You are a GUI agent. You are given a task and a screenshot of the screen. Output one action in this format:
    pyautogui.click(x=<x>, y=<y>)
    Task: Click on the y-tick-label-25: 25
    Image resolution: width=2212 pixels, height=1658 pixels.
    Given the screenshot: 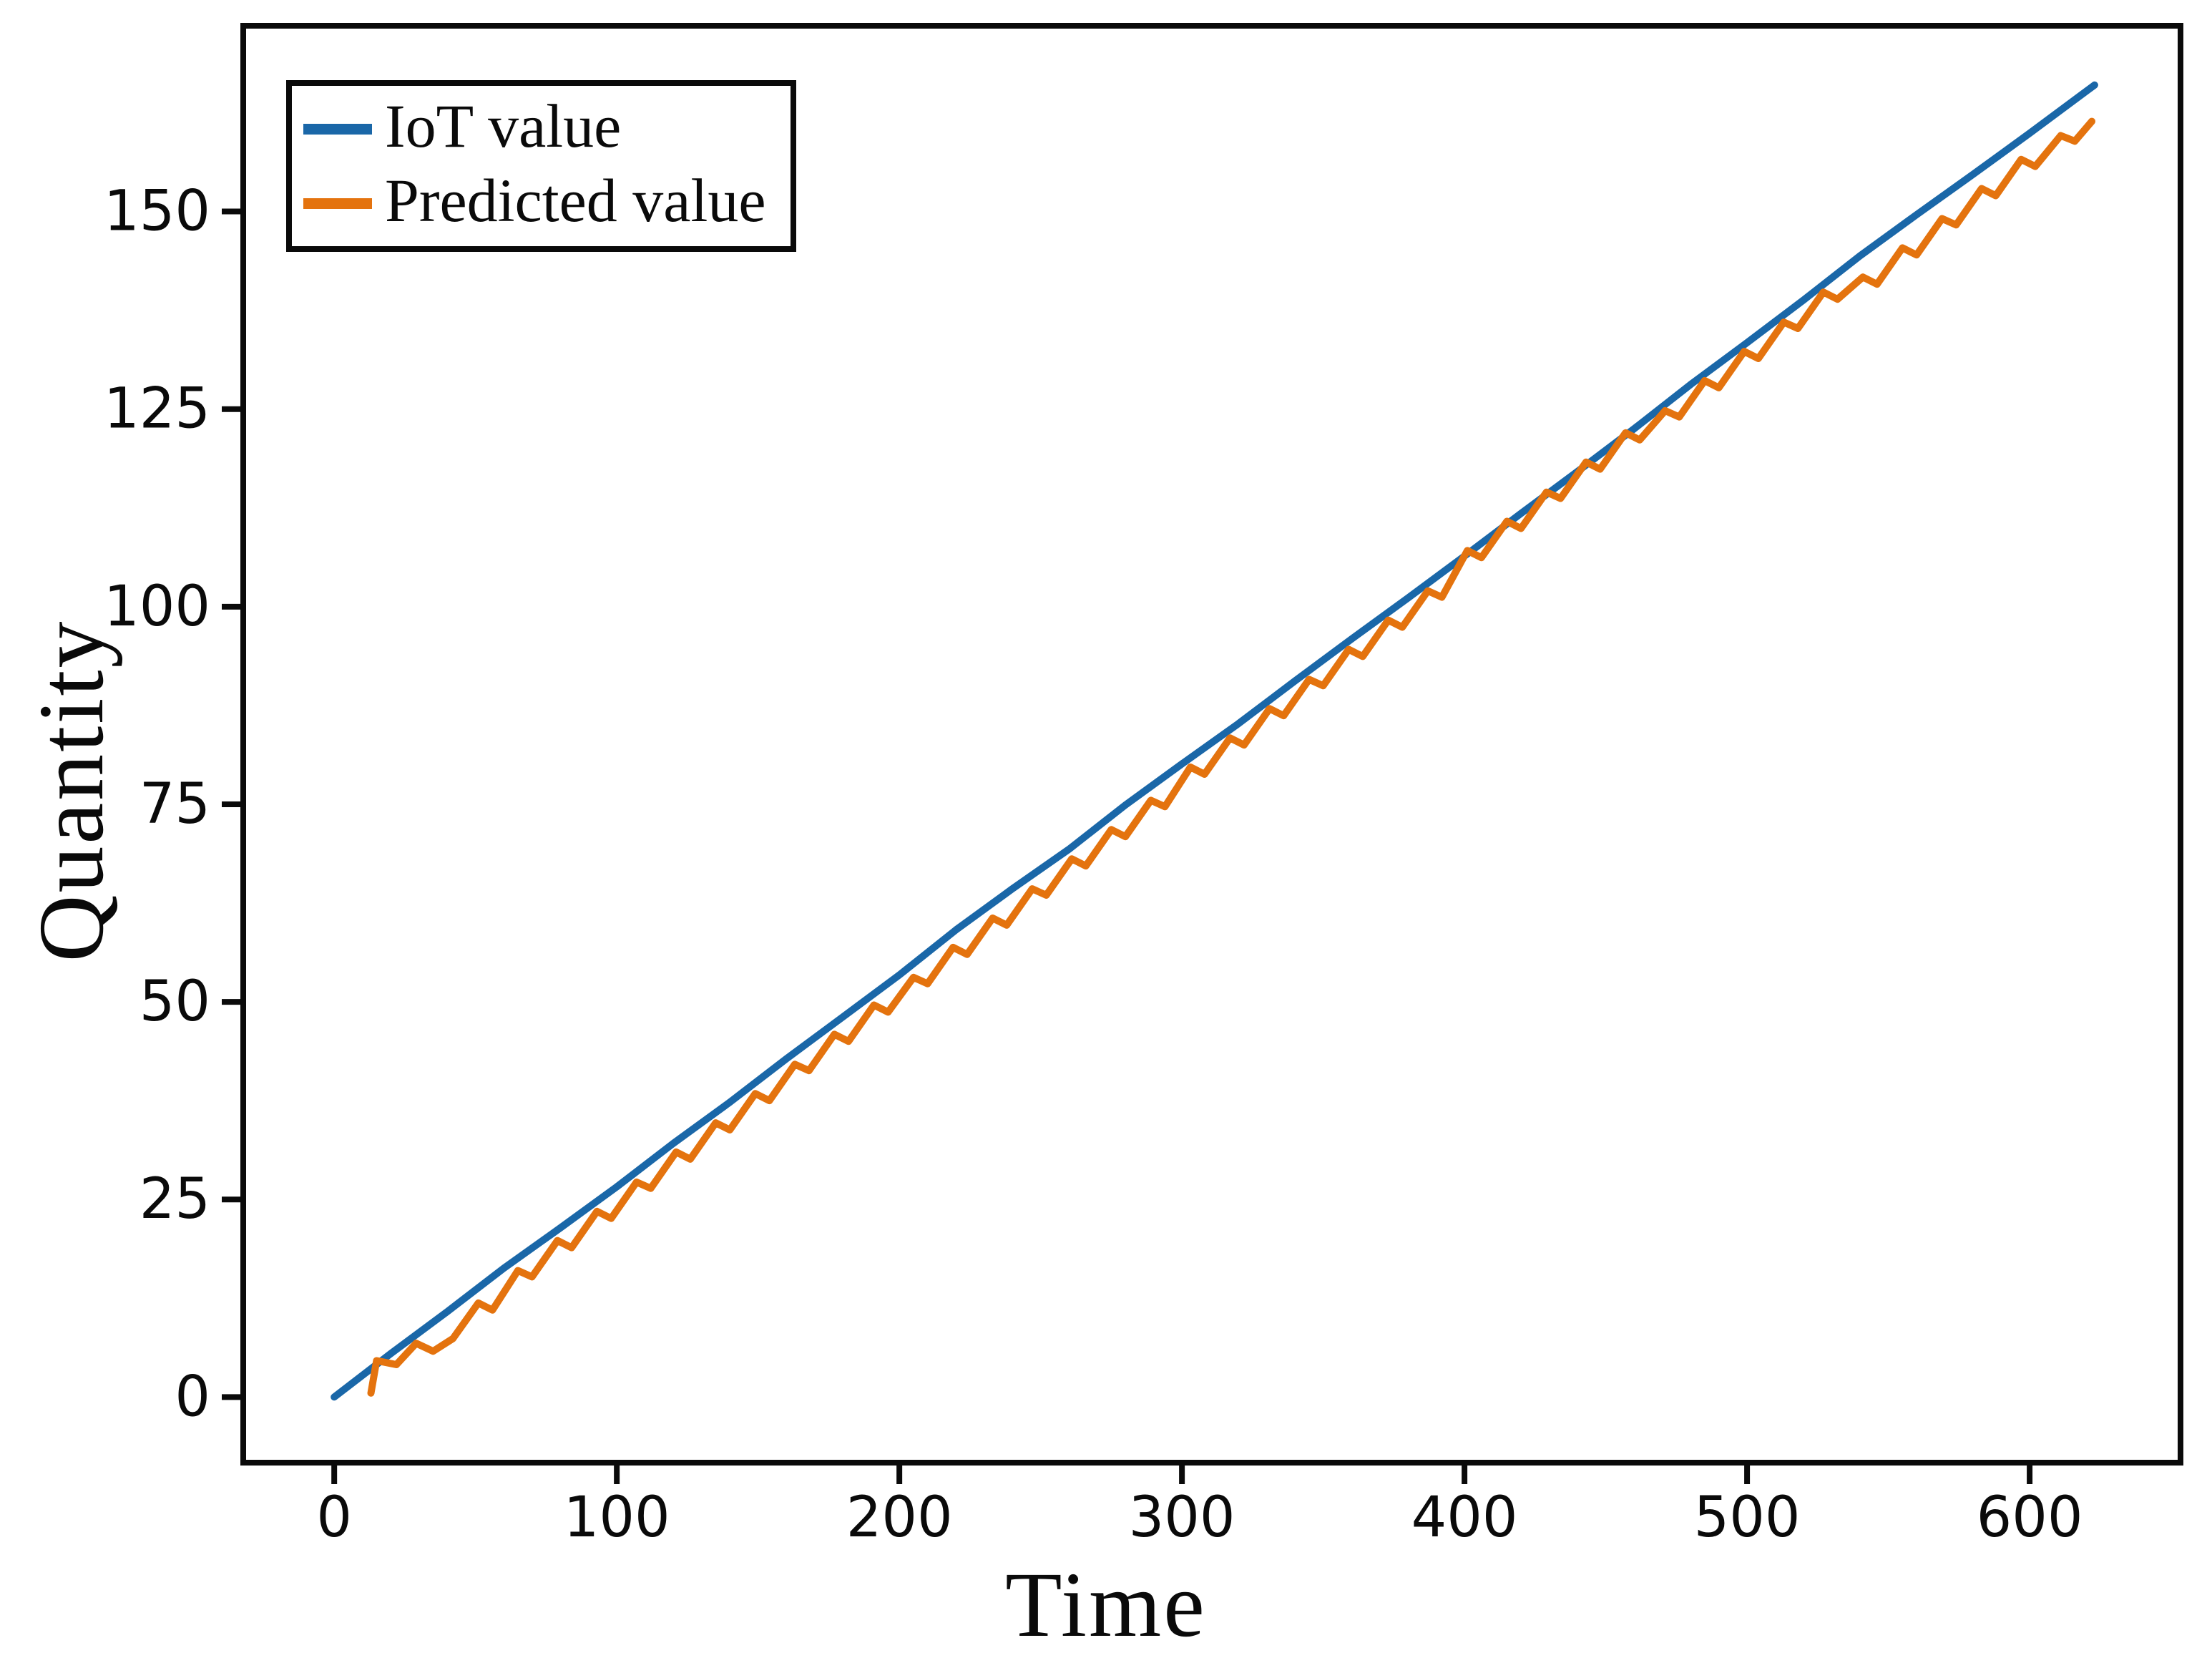 What is the action you would take?
    pyautogui.click(x=175, y=1199)
    